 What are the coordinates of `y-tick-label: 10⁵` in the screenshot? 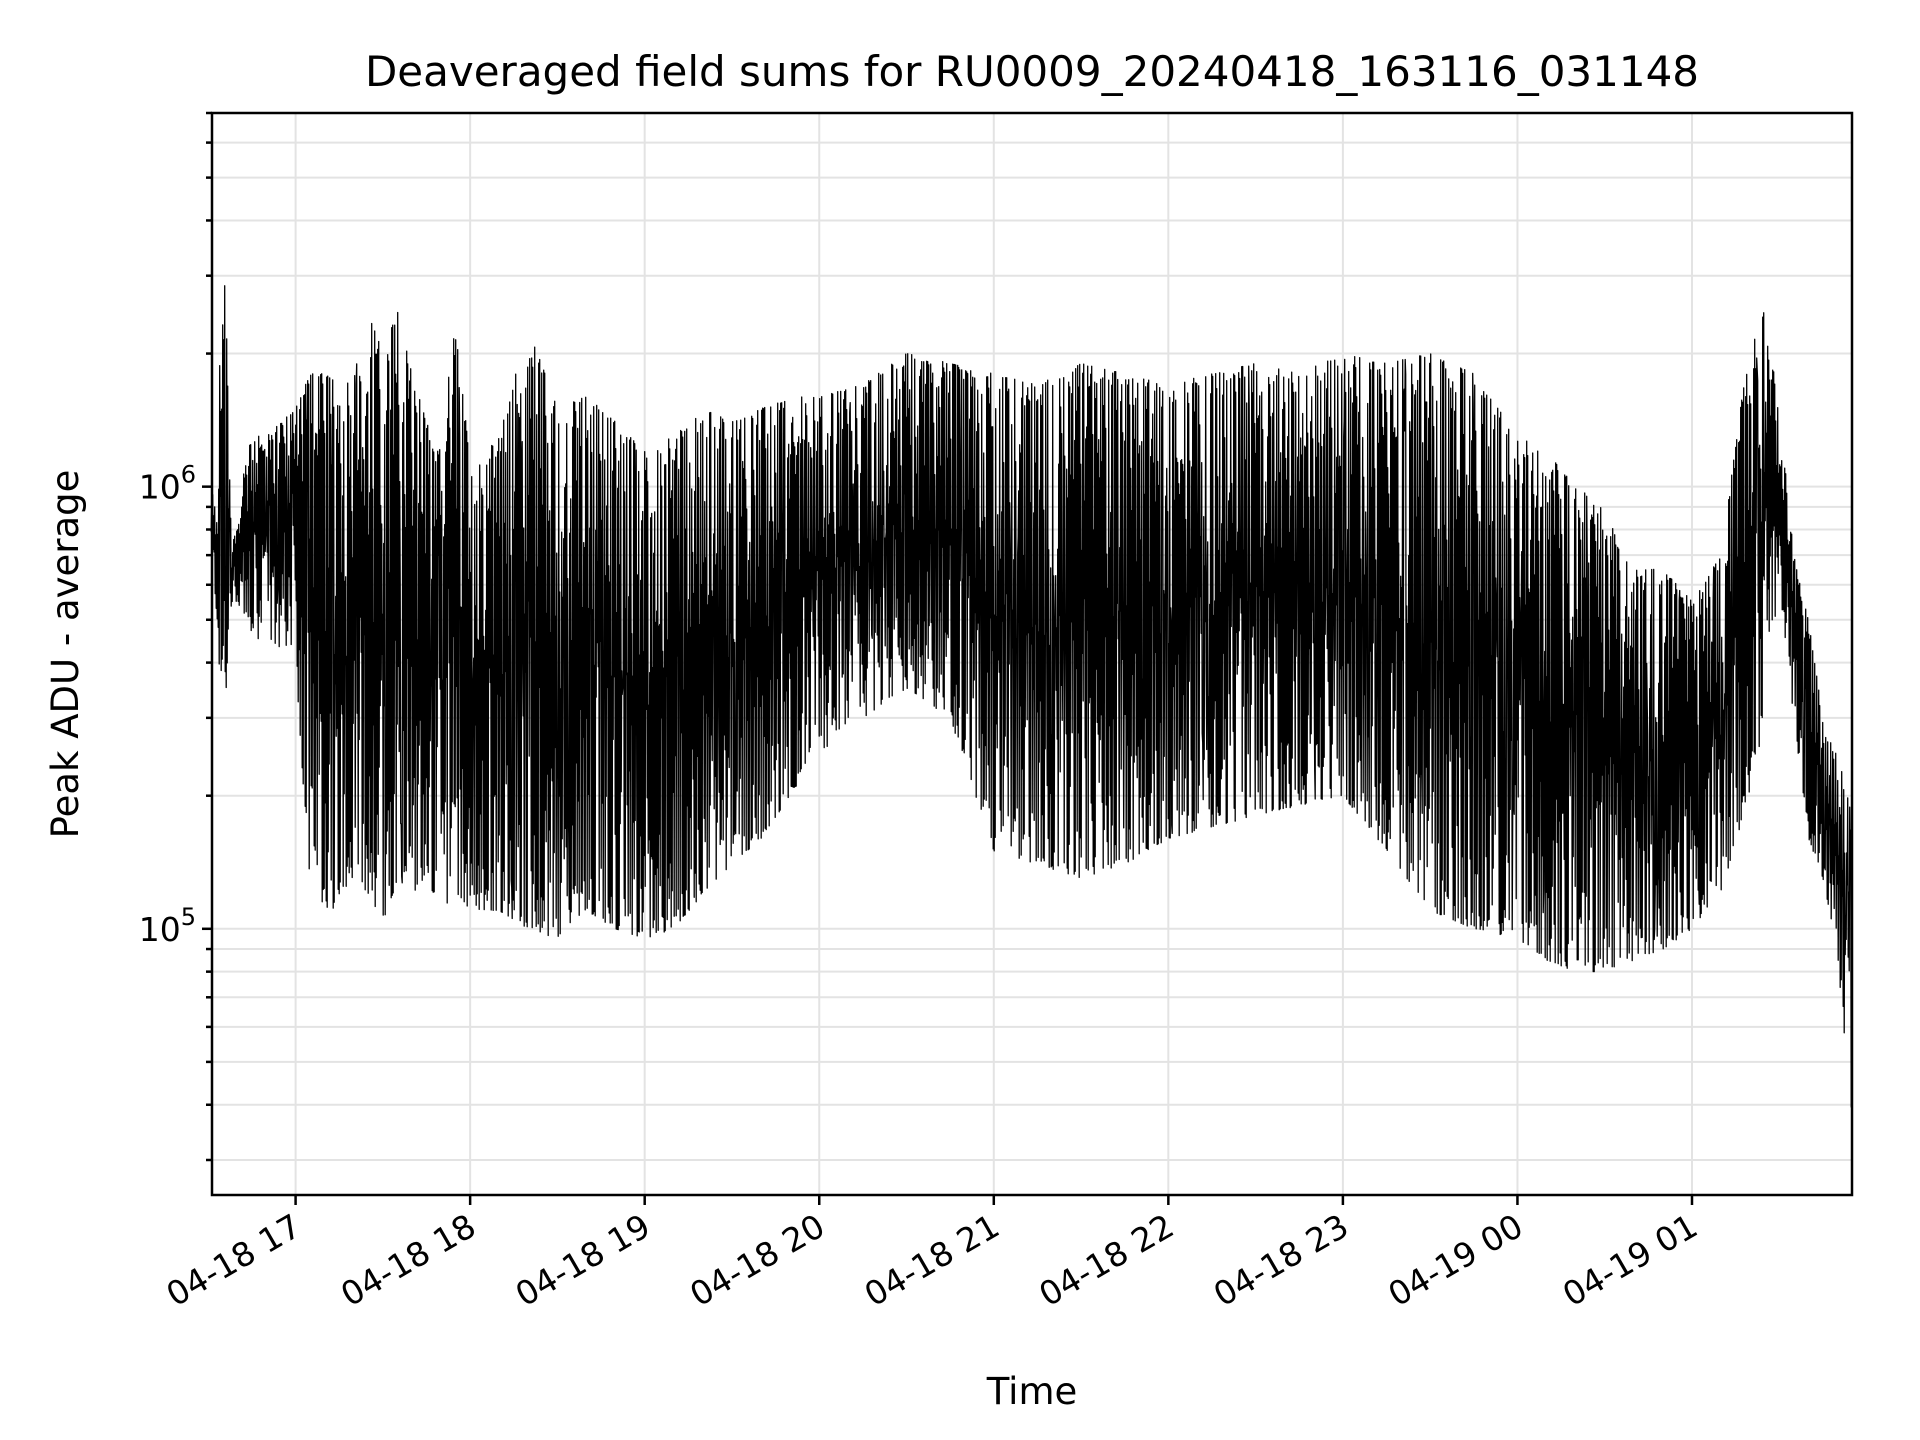 It's located at (167, 926).